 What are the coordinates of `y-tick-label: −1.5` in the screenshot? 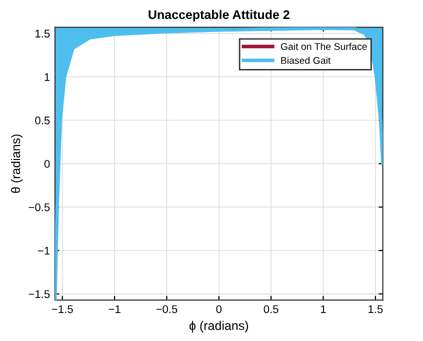 It's located at (39, 294).